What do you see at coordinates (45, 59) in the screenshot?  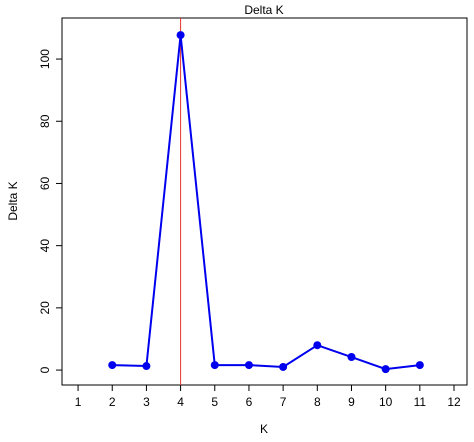 I see `y-tick-label: 100` at bounding box center [45, 59].